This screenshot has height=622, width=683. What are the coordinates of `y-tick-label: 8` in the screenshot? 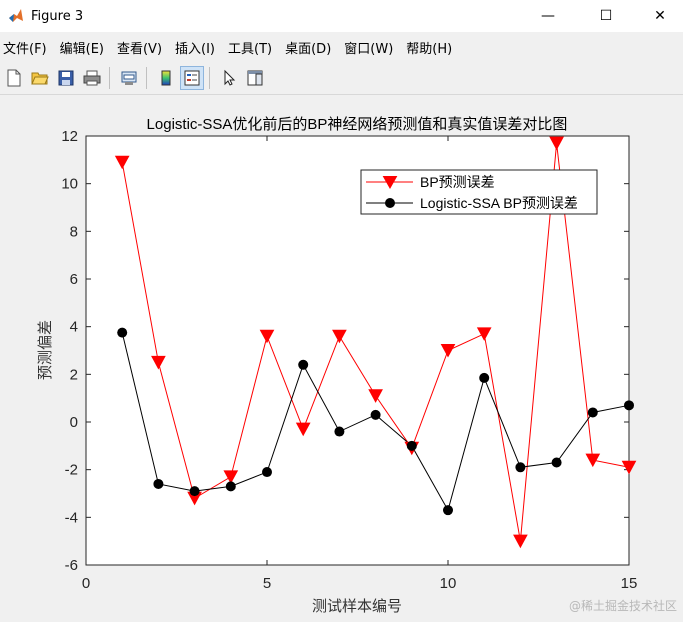 It's located at (74, 231).